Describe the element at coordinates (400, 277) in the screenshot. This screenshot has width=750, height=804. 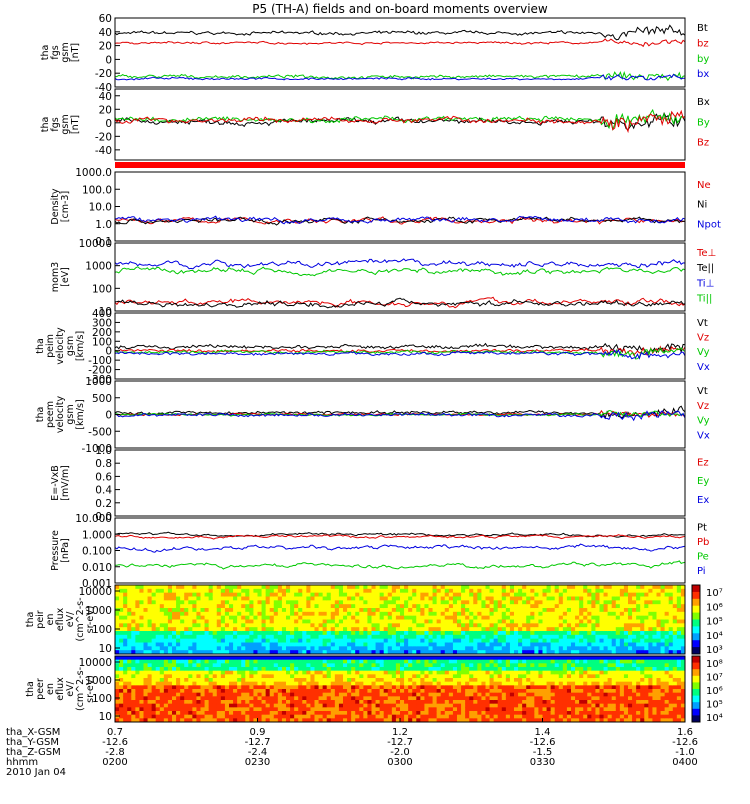
I see `panel-frame` at that location.